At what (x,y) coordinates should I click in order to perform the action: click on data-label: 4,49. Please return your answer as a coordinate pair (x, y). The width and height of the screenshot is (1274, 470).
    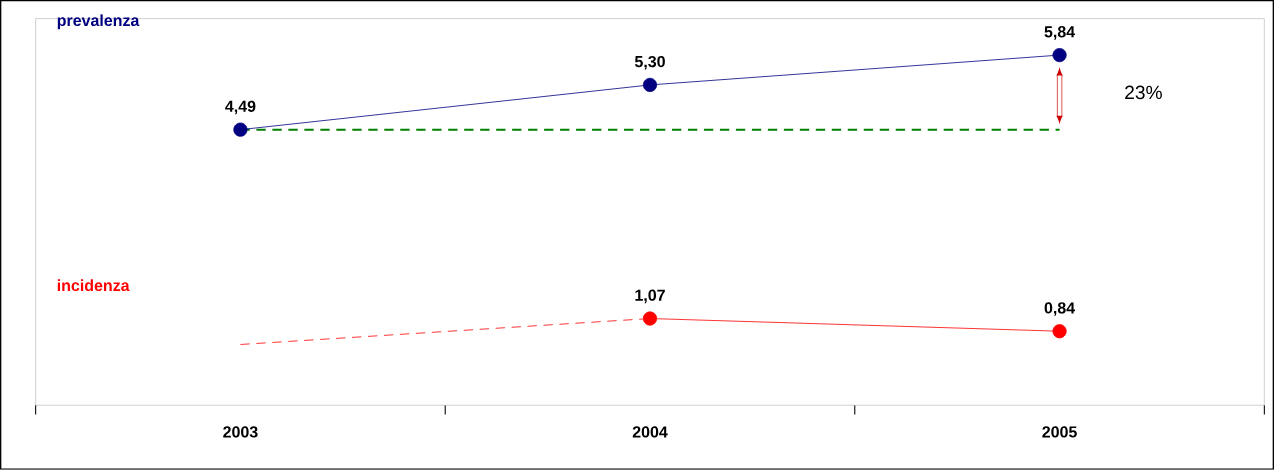
    Looking at the image, I should click on (240, 107).